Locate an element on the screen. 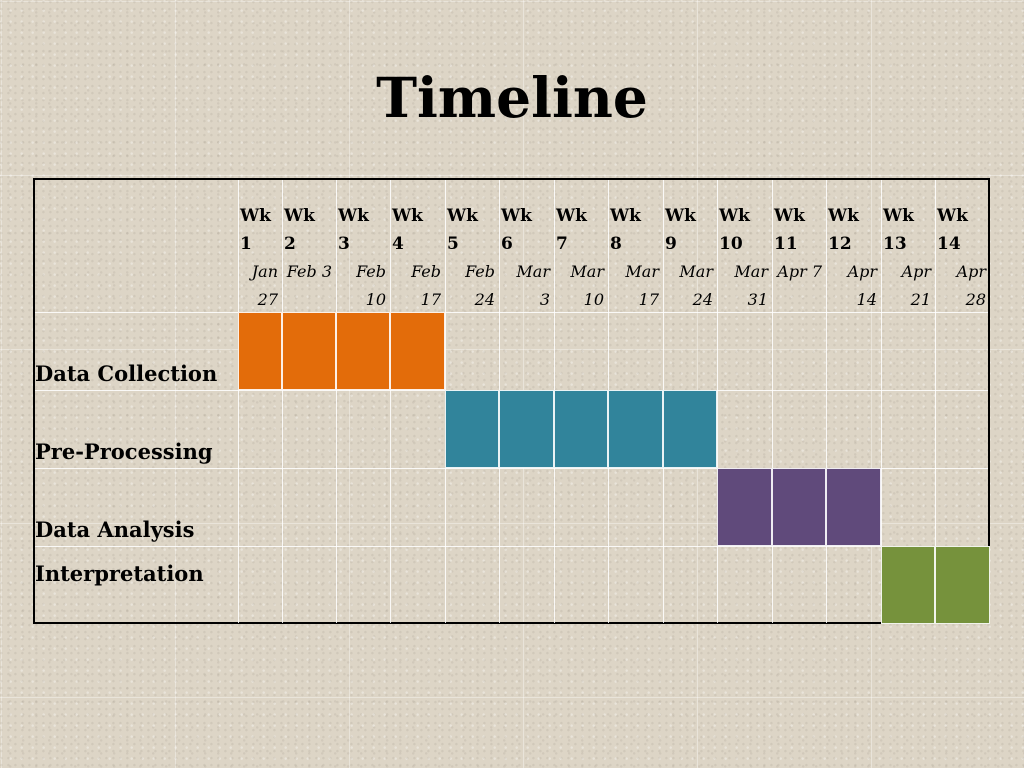  week-date: Mar 24 is located at coordinates (696, 285).